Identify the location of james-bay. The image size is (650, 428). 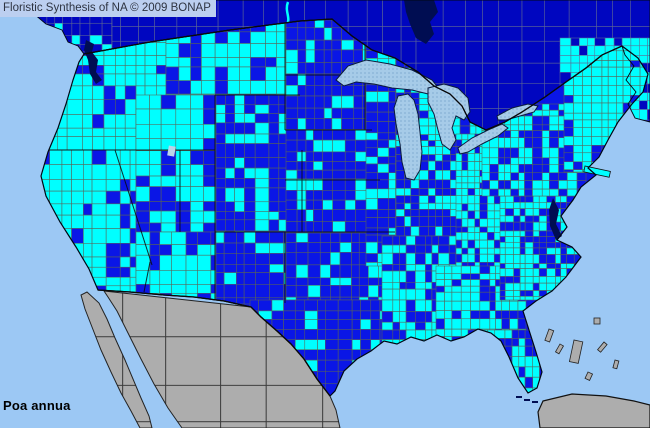
(421, 22).